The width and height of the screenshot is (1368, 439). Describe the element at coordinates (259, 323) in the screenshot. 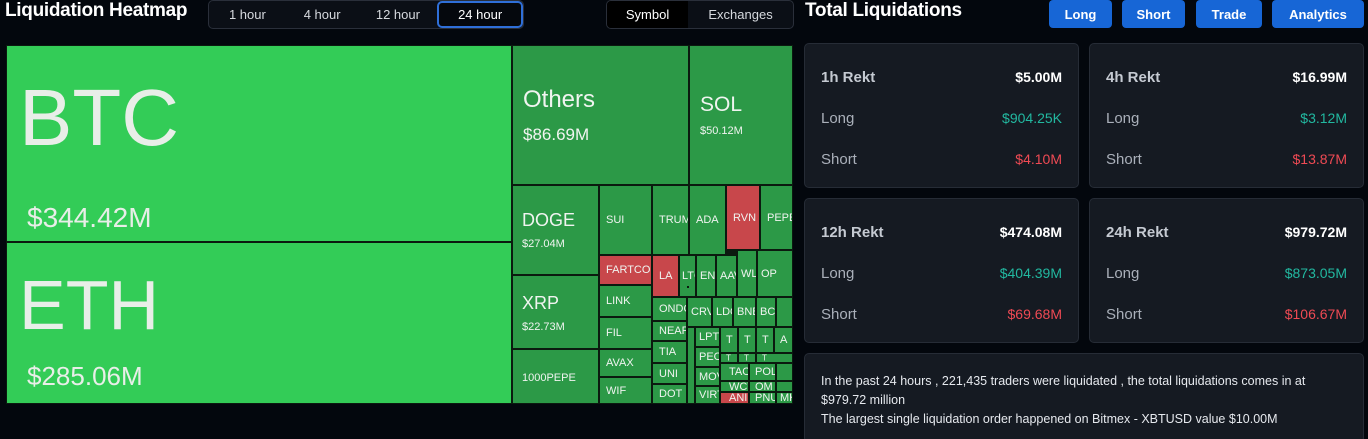

I see `tile-eth: ETH $285.06M` at that location.